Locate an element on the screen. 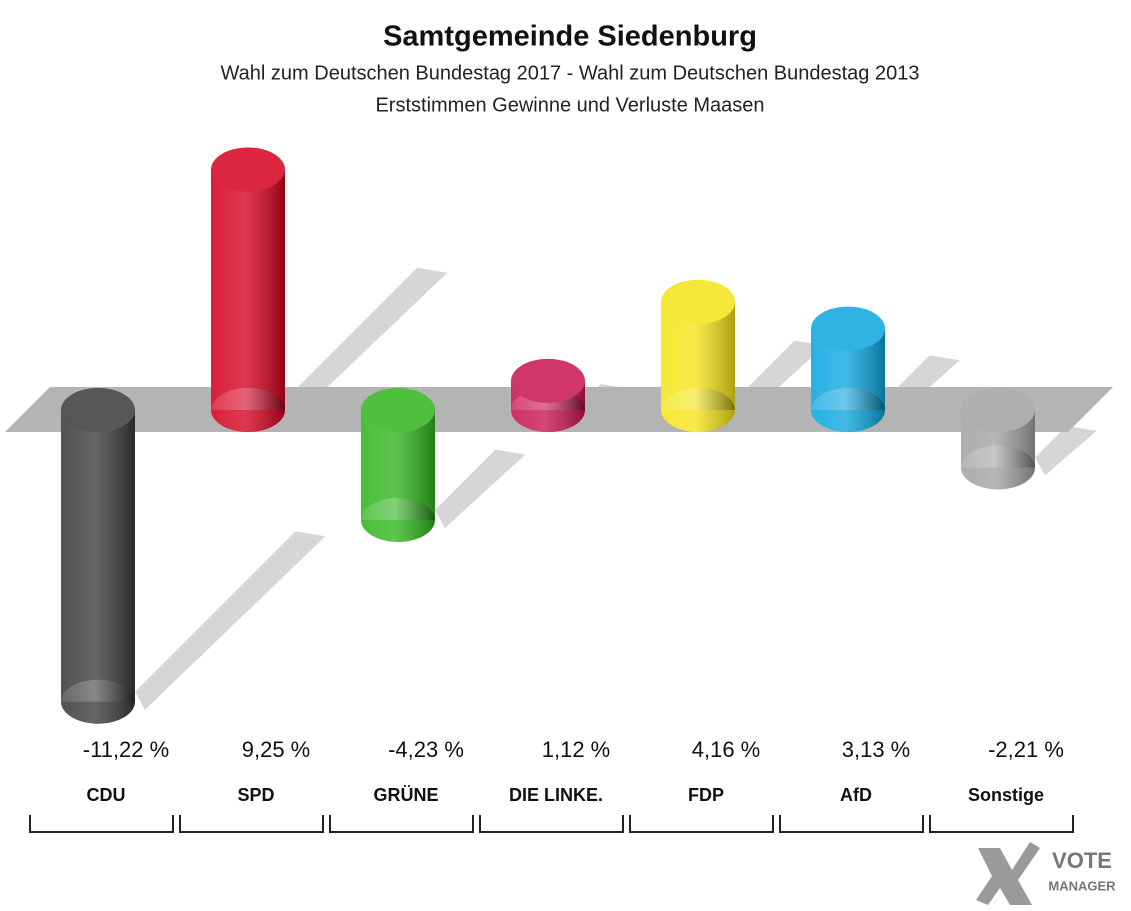 The image size is (1131, 911). logo-text: MANAGER is located at coordinates (1082, 885).